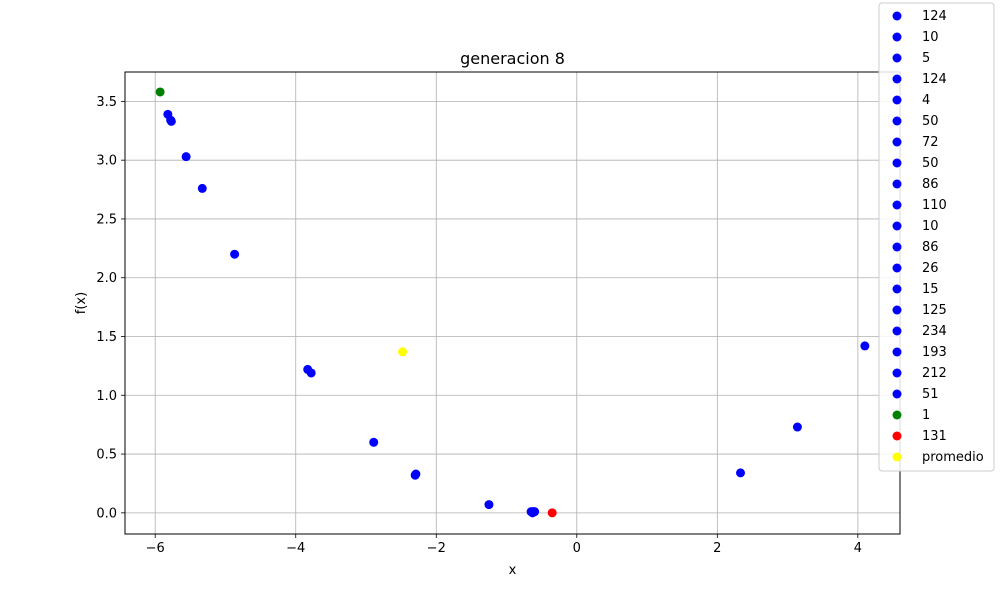 This screenshot has width=1000, height=600. I want to click on x-tick-label: 4, so click(858, 548).